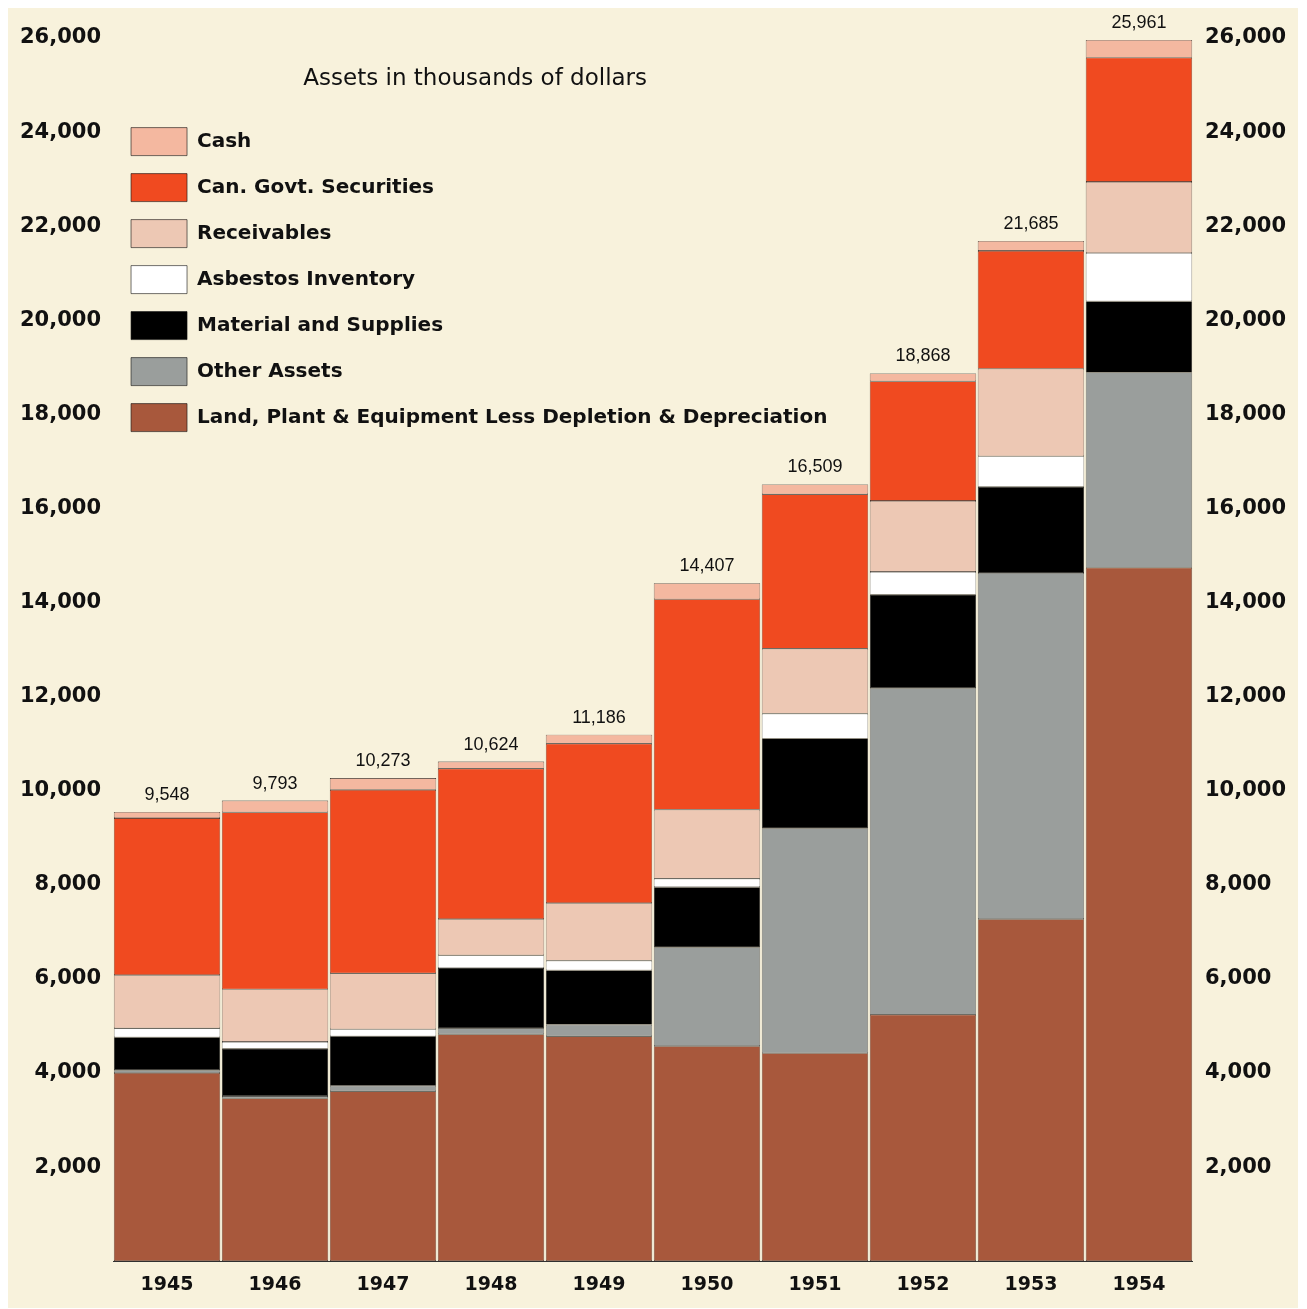 The image size is (1307, 1309). Describe the element at coordinates (491, 1282) in the screenshot. I see `x-tick-label: 1948` at that location.